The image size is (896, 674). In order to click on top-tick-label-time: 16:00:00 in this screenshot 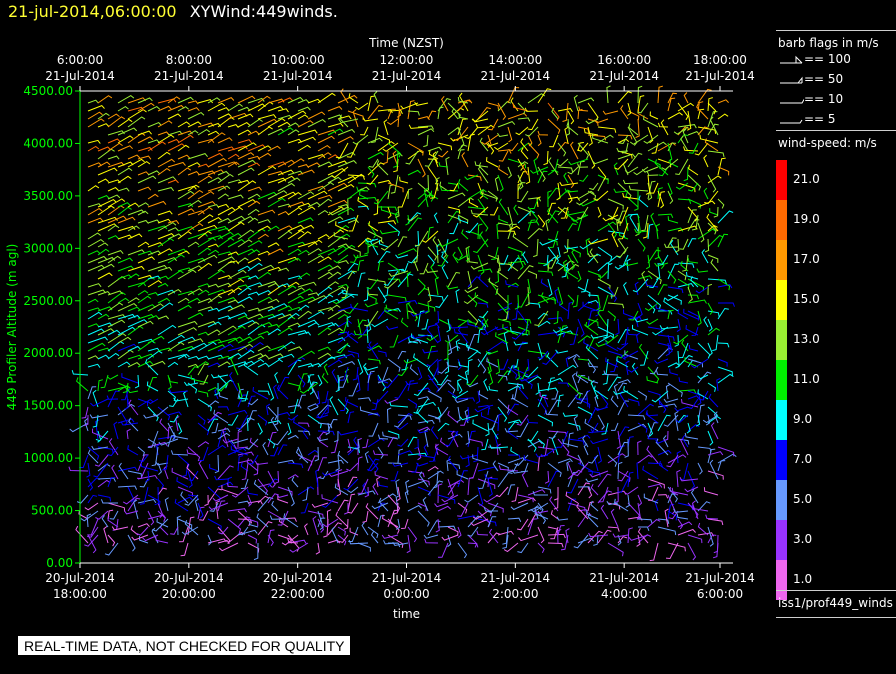, I will do `click(624, 60)`.